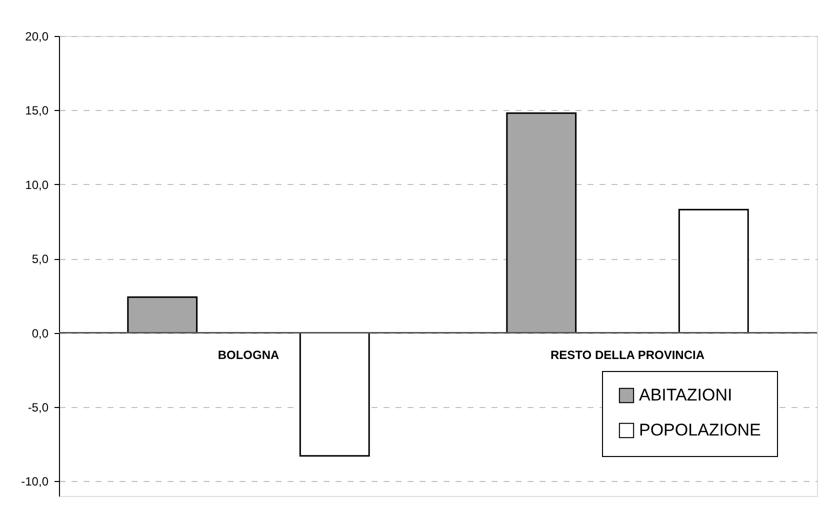 Image resolution: width=833 pixels, height=506 pixels. Describe the element at coordinates (40, 259) in the screenshot. I see `y-tick-label: 5,0` at that location.